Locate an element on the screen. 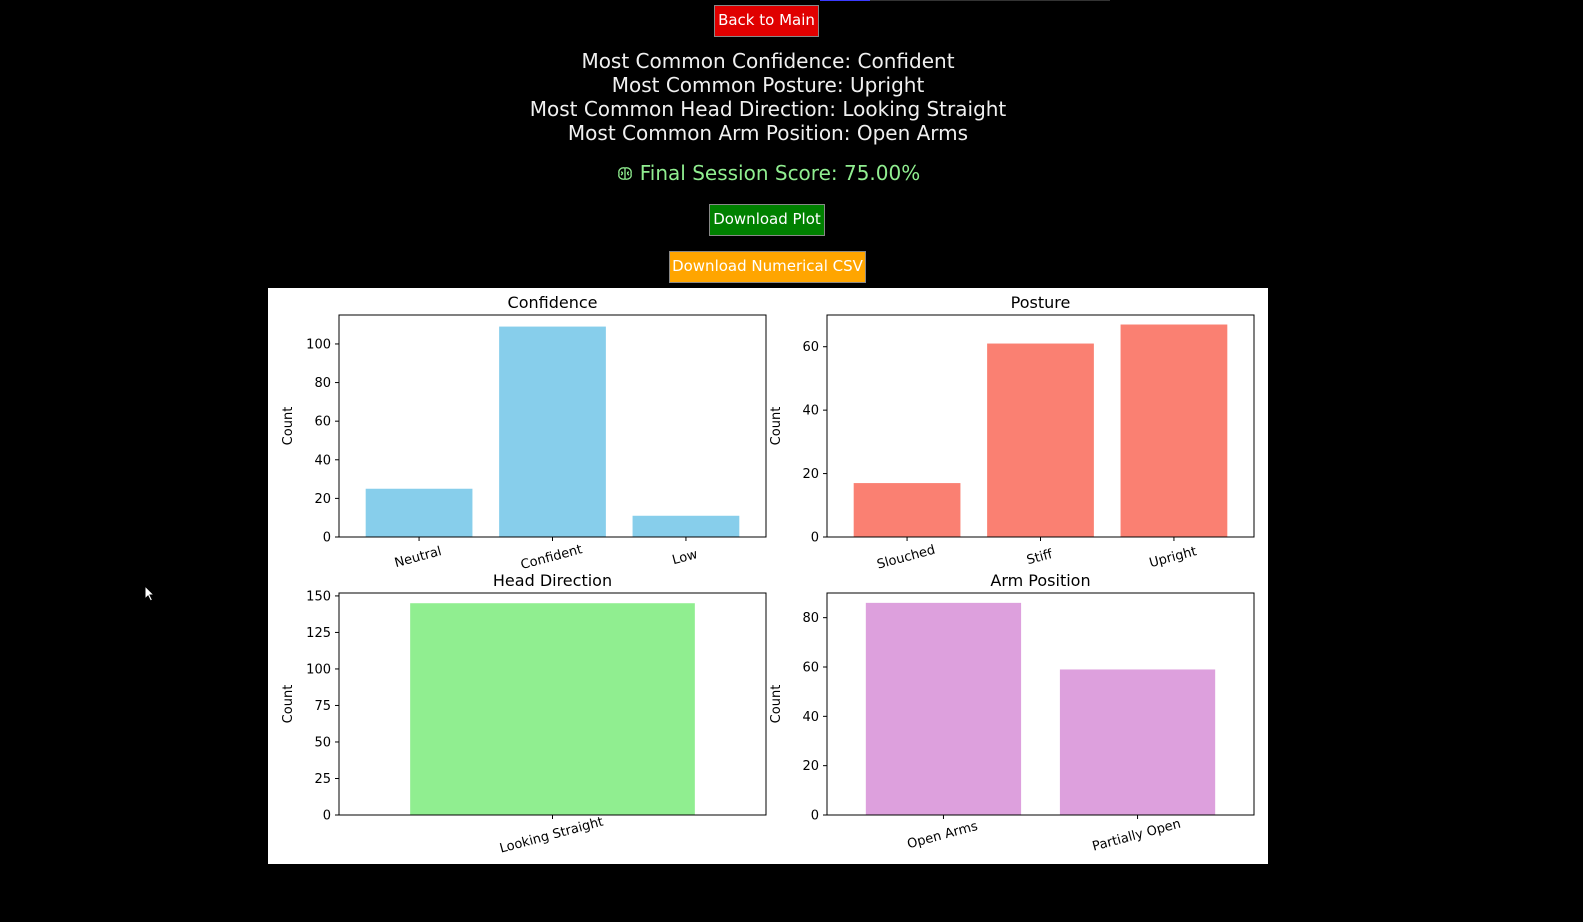 The height and width of the screenshot is (922, 1583). ytick-label-2-4: 100 is located at coordinates (318, 669).